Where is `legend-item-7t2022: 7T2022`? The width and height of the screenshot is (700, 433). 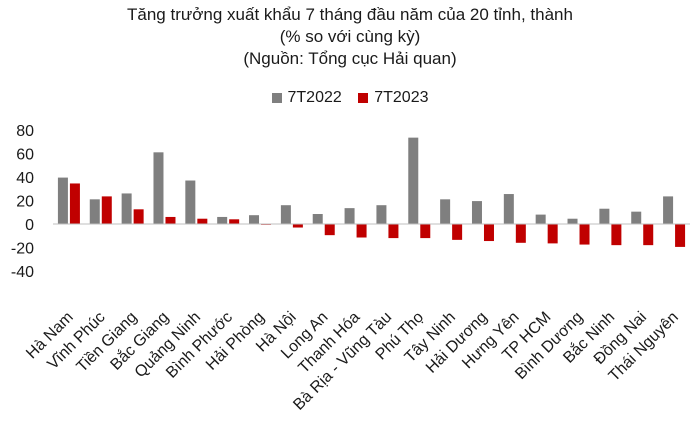 legend-item-7t2022: 7T2022 is located at coordinates (306, 98).